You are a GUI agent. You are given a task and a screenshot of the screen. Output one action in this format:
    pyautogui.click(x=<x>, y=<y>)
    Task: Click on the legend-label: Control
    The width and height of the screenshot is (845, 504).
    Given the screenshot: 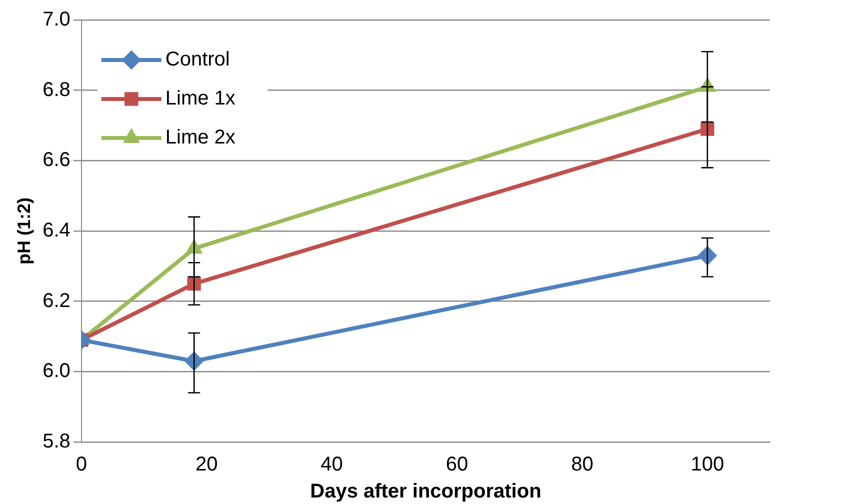 What is the action you would take?
    pyautogui.click(x=197, y=59)
    